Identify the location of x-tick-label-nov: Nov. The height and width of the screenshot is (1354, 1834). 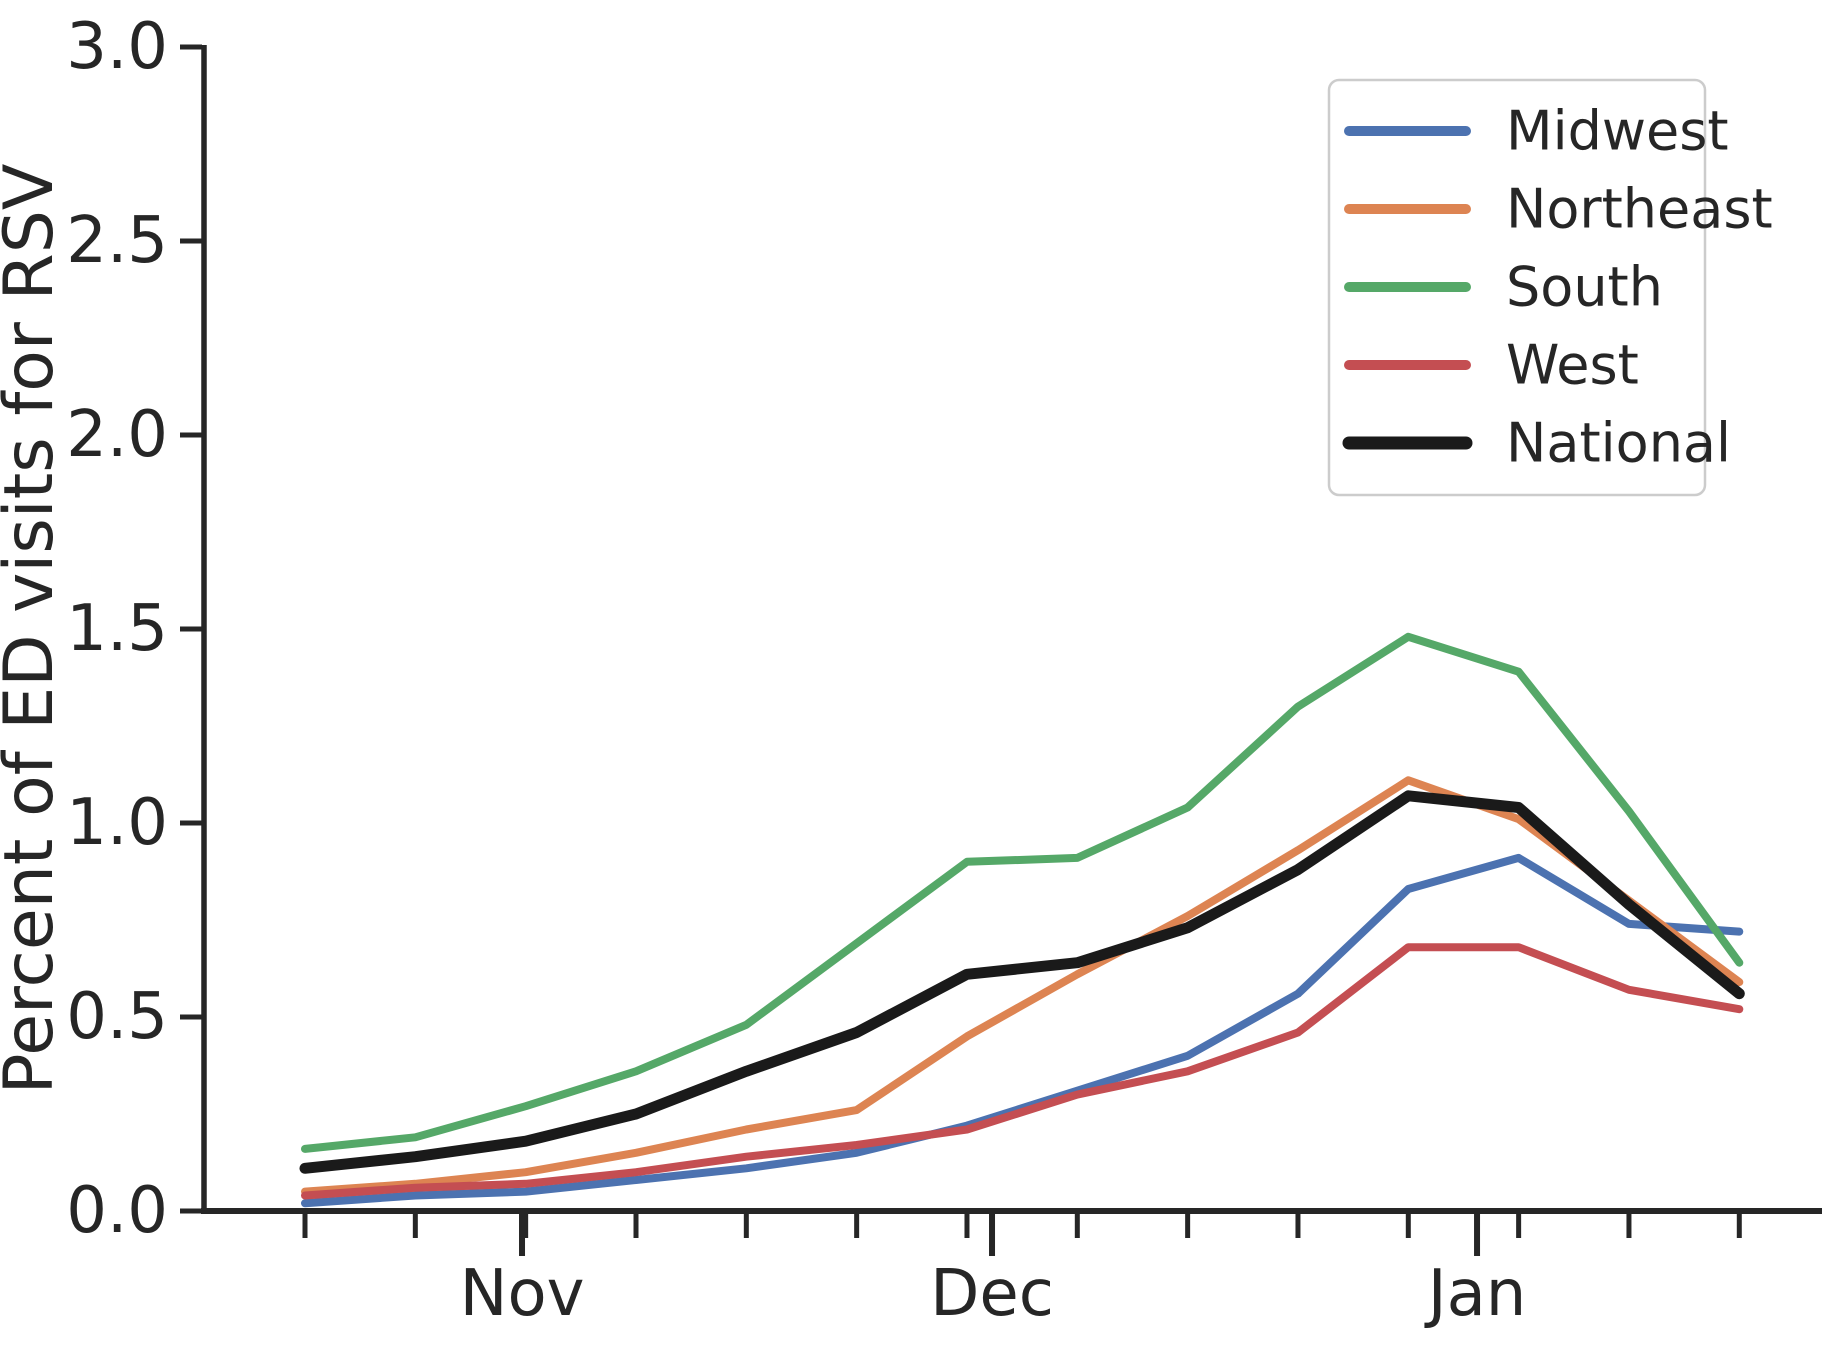
(522, 1294).